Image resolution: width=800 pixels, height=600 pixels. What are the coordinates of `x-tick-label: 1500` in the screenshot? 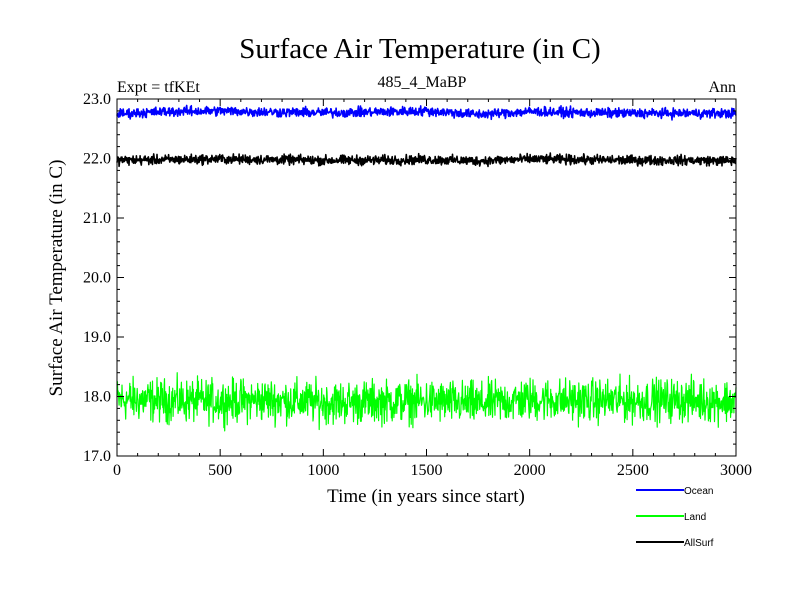 It's located at (427, 470).